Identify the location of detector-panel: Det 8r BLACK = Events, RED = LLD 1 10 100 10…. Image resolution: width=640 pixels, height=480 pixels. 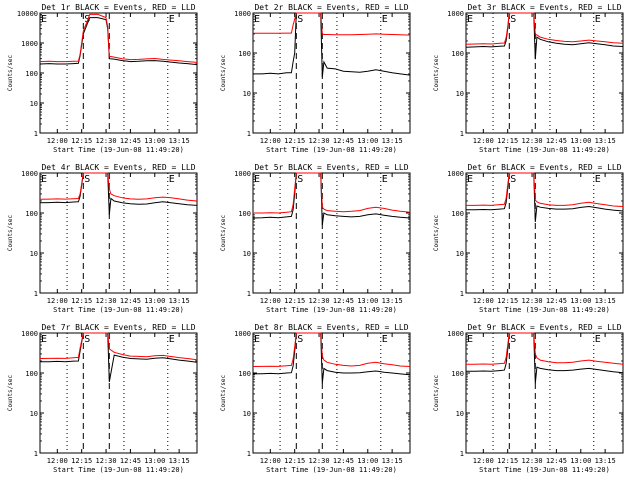
(315, 398).